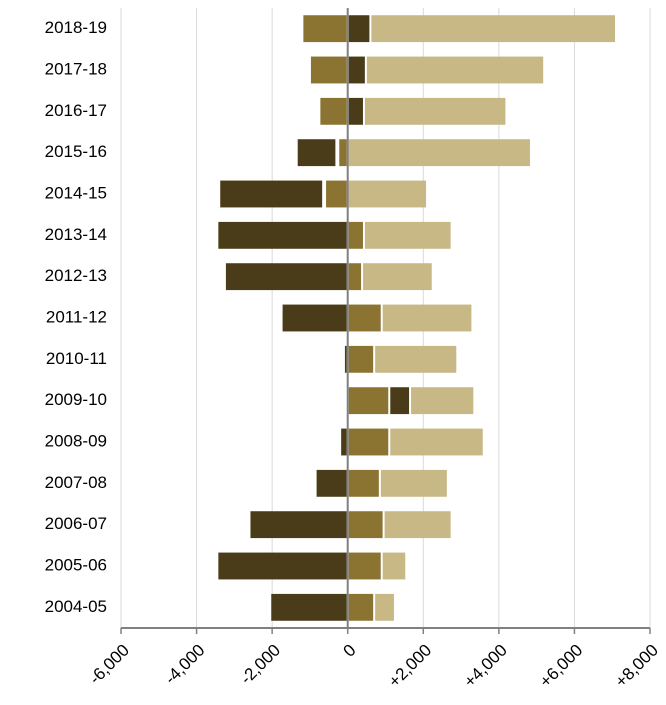 The image size is (666, 705). I want to click on category-label: 2009-10, so click(76, 399).